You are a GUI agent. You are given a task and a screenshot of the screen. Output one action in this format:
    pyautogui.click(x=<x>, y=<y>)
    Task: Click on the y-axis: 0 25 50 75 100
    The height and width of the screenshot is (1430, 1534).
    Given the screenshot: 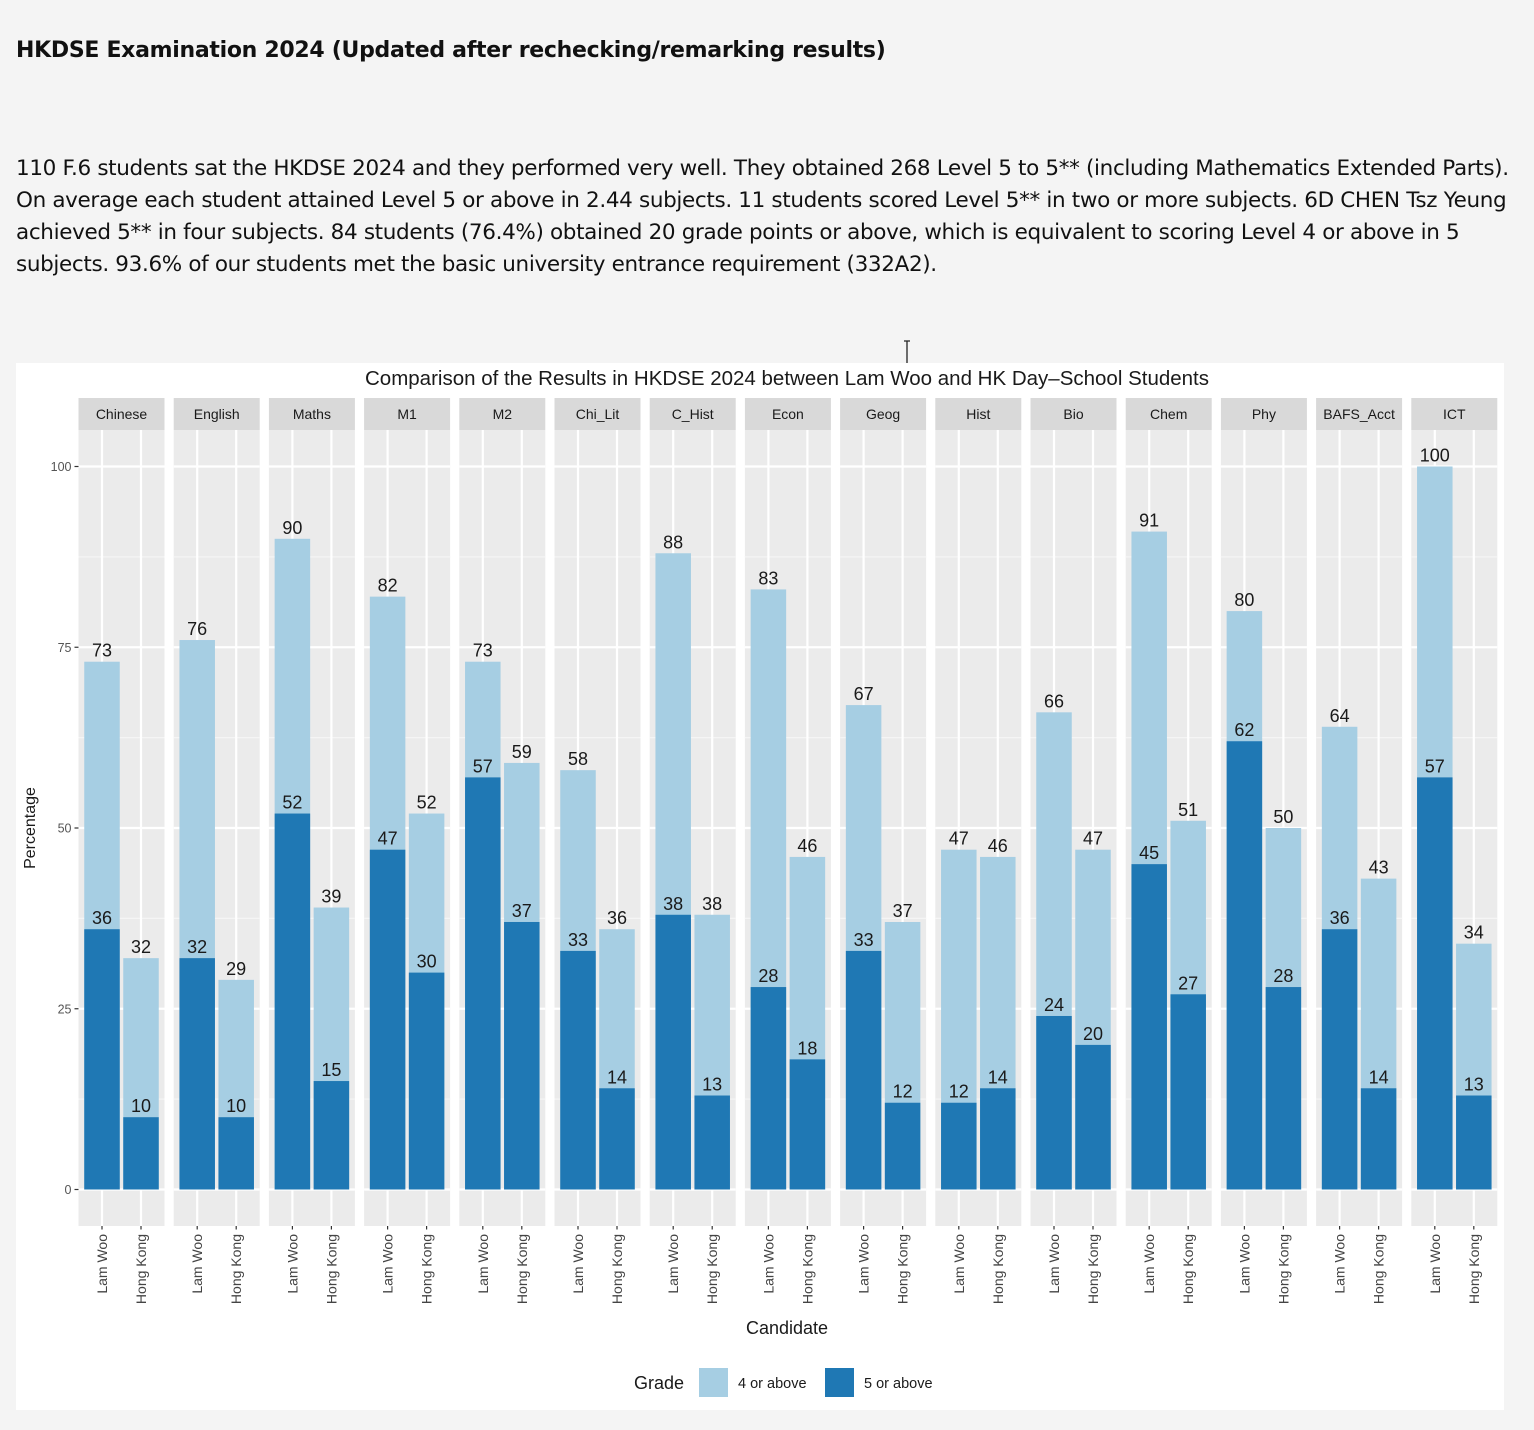 What is the action you would take?
    pyautogui.click(x=65, y=828)
    